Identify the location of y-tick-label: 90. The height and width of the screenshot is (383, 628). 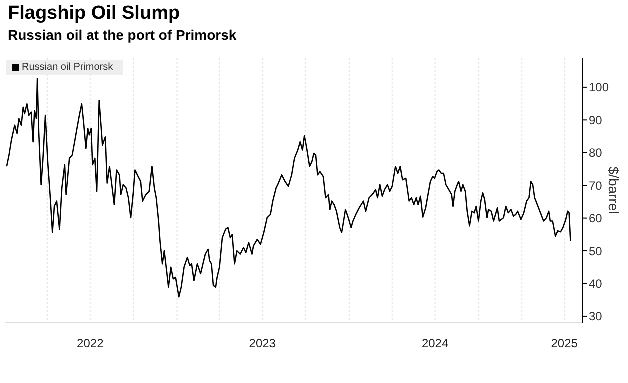
(596, 120).